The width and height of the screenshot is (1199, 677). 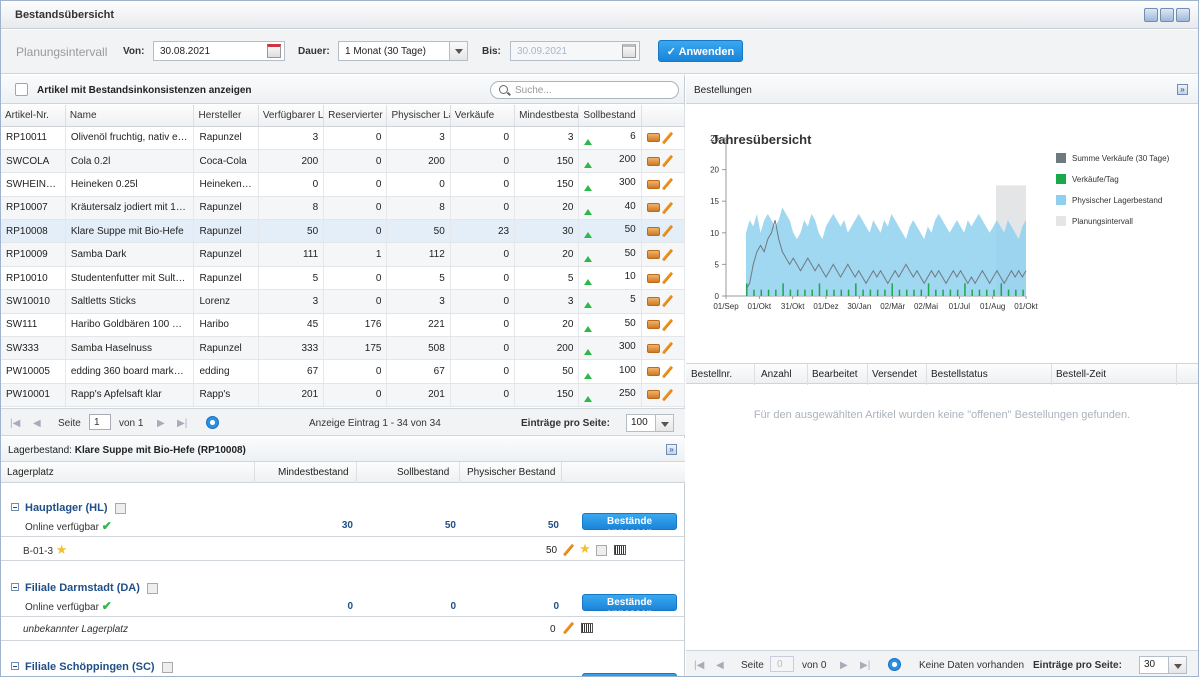 What do you see at coordinates (992, 306) in the screenshot?
I see `x-tick-label: 01/Aug` at bounding box center [992, 306].